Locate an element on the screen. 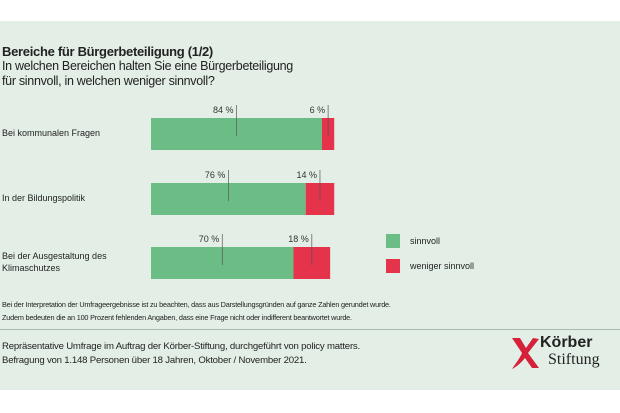 The height and width of the screenshot is (413, 620). data-label: 70 % is located at coordinates (209, 239).